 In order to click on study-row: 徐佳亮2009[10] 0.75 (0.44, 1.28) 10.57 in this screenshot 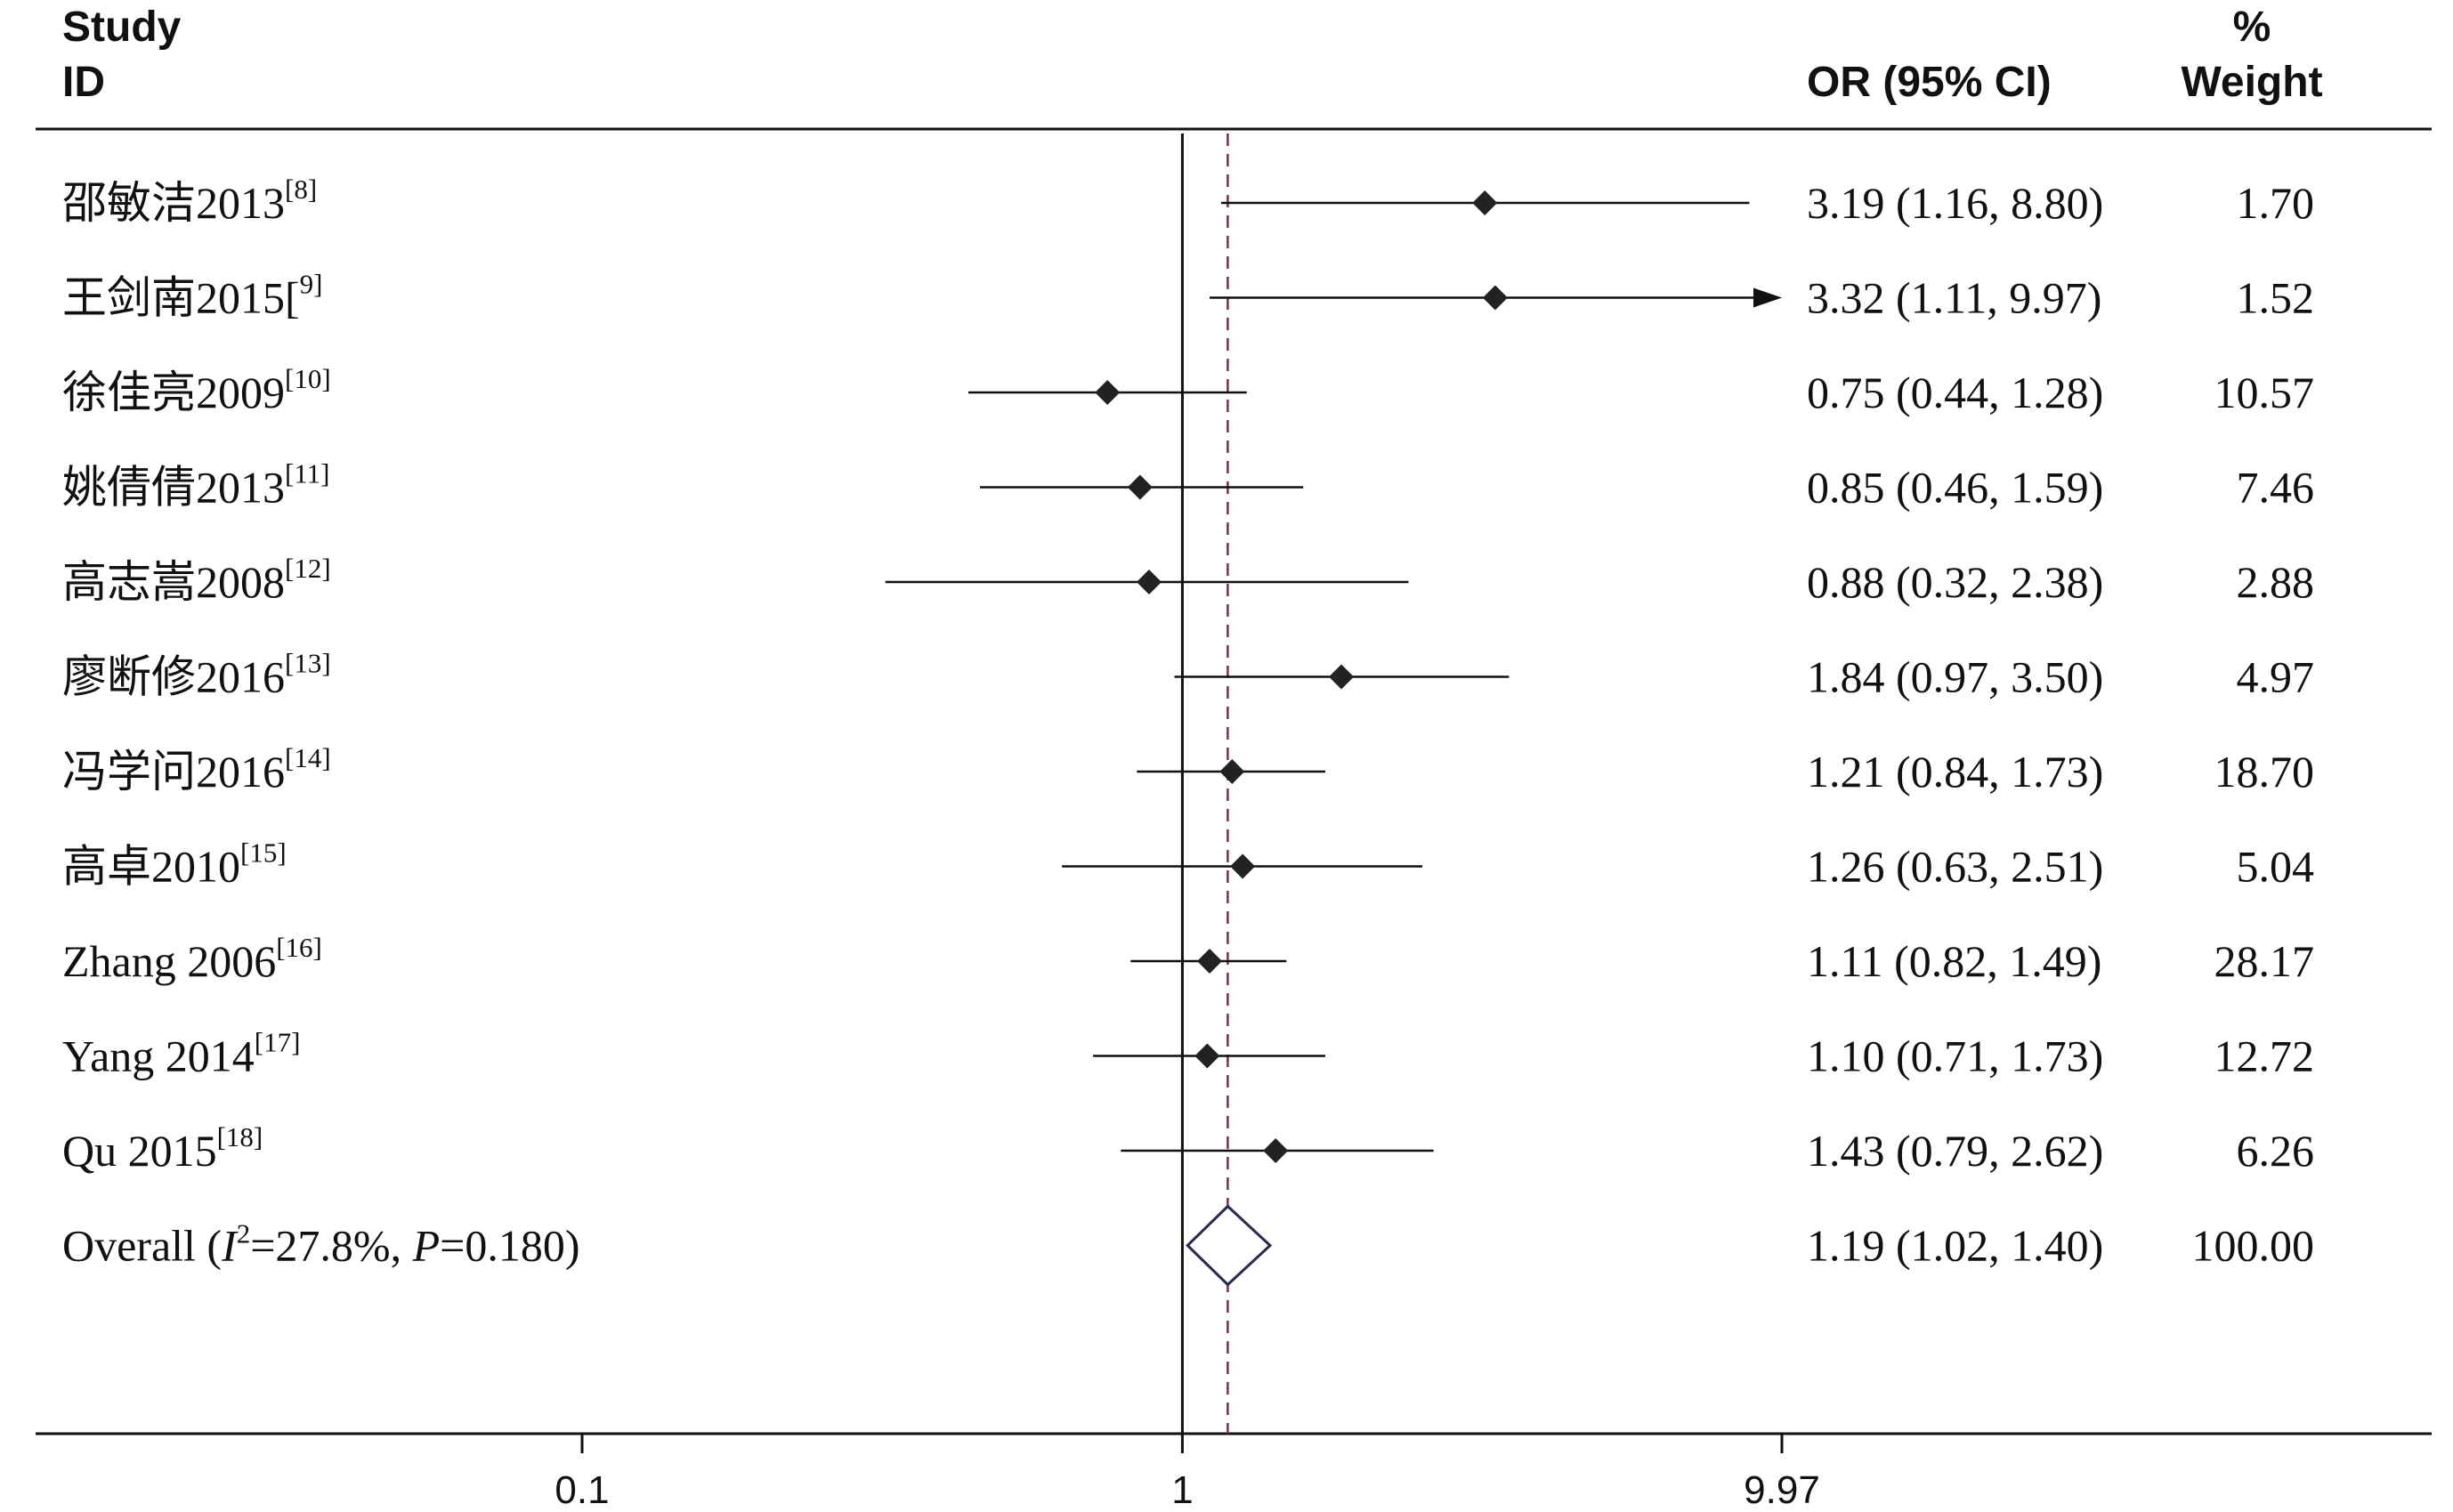, I will do `click(1188, 390)`.